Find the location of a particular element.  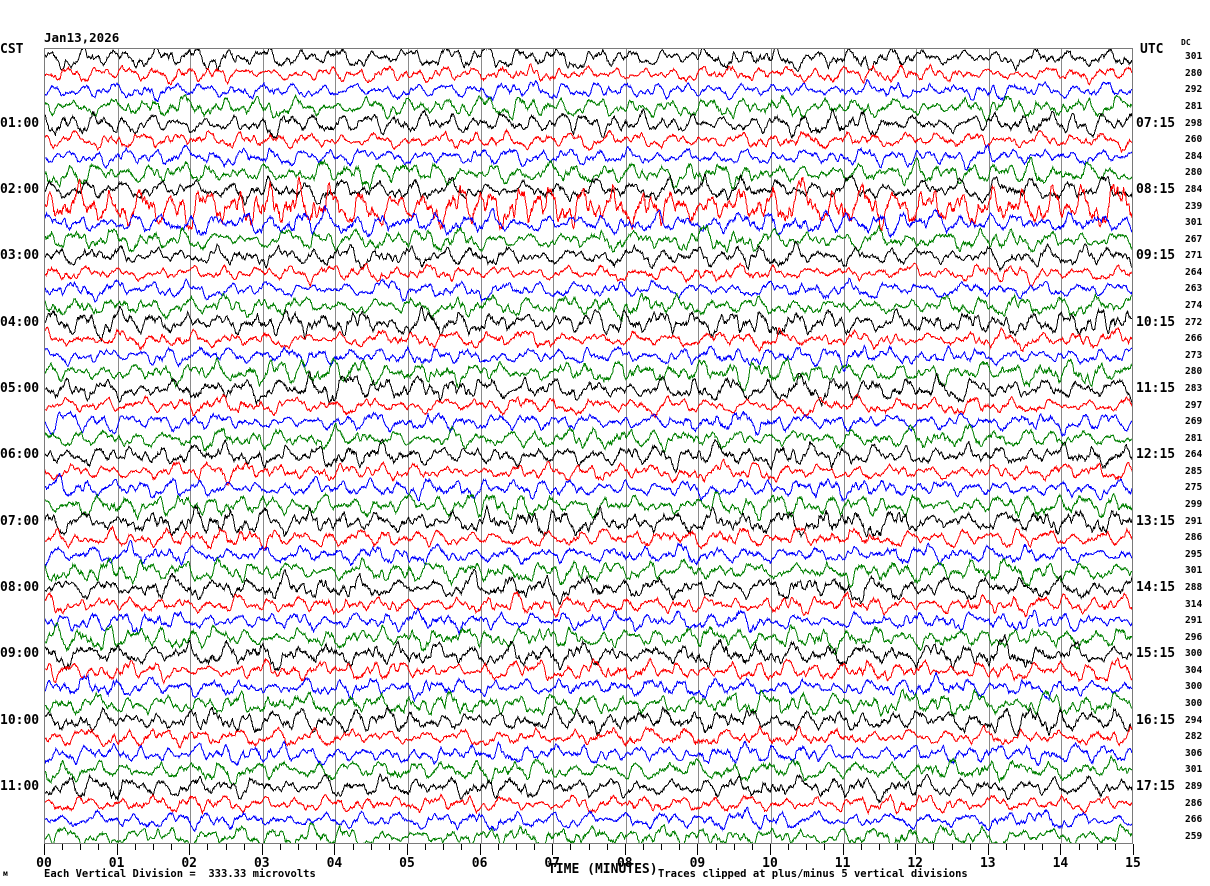

edge-artifact-glyph: м is located at coordinates (5, 873).